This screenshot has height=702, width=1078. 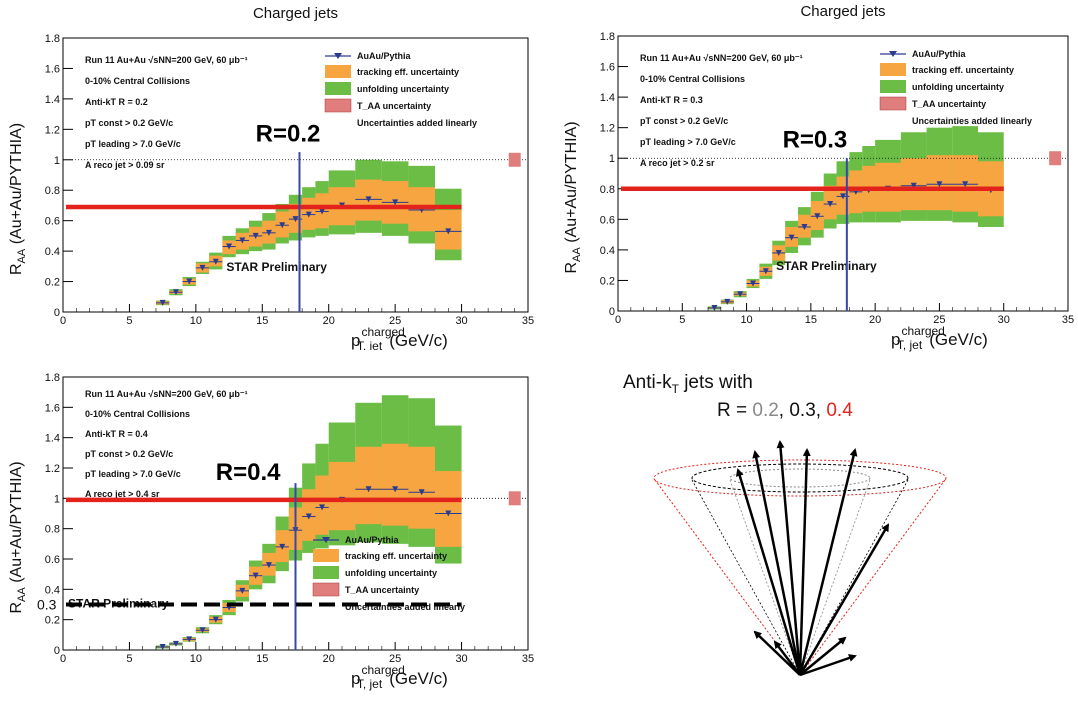 What do you see at coordinates (166, 60) in the screenshot?
I see `info-run: Run 11 Au+Au √sNN=200 GeV, 60 μb⁻¹` at bounding box center [166, 60].